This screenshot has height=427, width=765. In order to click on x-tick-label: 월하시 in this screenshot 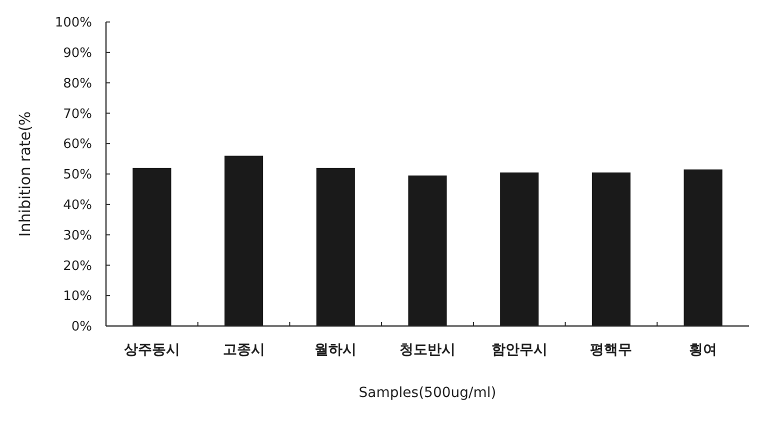, I will do `click(335, 350)`.